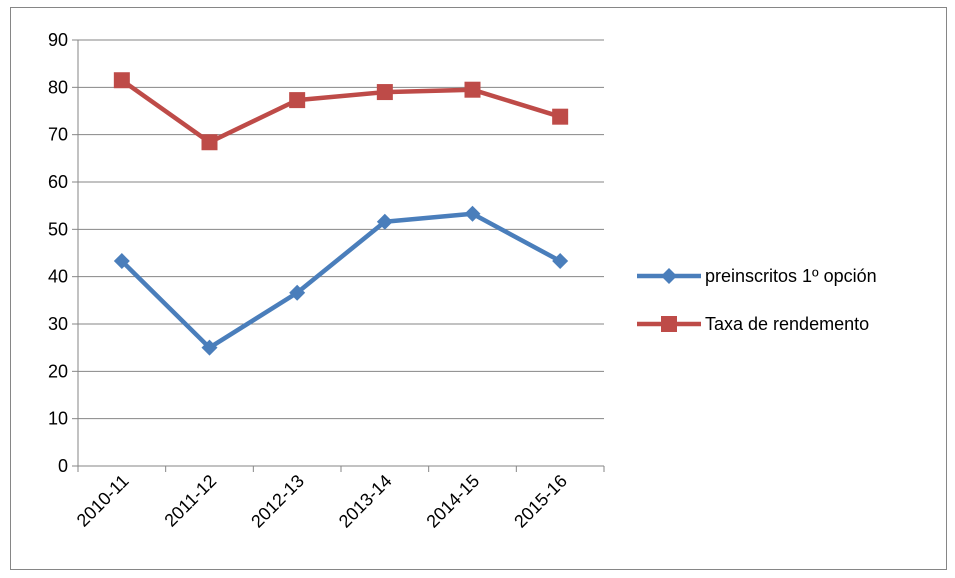 The image size is (955, 578). Describe the element at coordinates (58, 419) in the screenshot. I see `y-tick-label: 10` at that location.